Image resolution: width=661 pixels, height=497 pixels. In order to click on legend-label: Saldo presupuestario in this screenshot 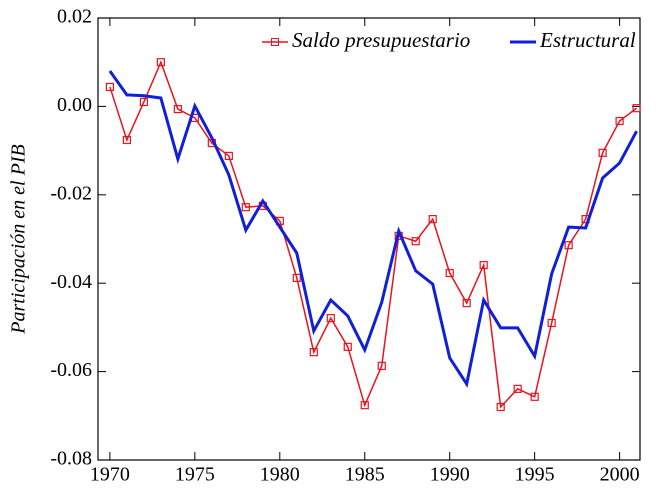, I will do `click(381, 40)`.